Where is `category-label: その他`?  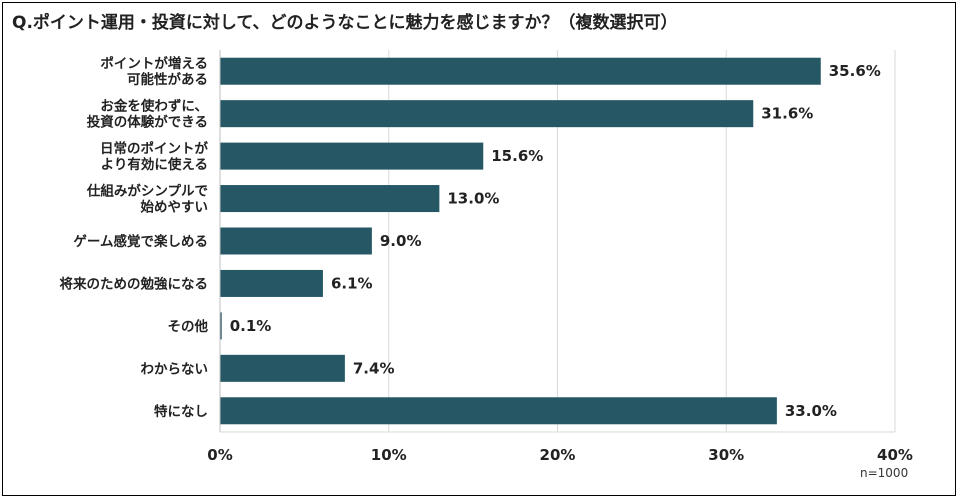
category-label: その他 is located at coordinates (188, 326).